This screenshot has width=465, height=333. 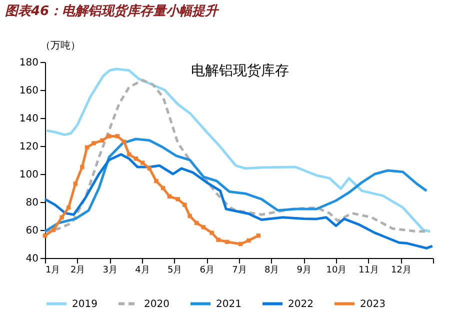 I want to click on x-tick-label: 3月, so click(x=110, y=271).